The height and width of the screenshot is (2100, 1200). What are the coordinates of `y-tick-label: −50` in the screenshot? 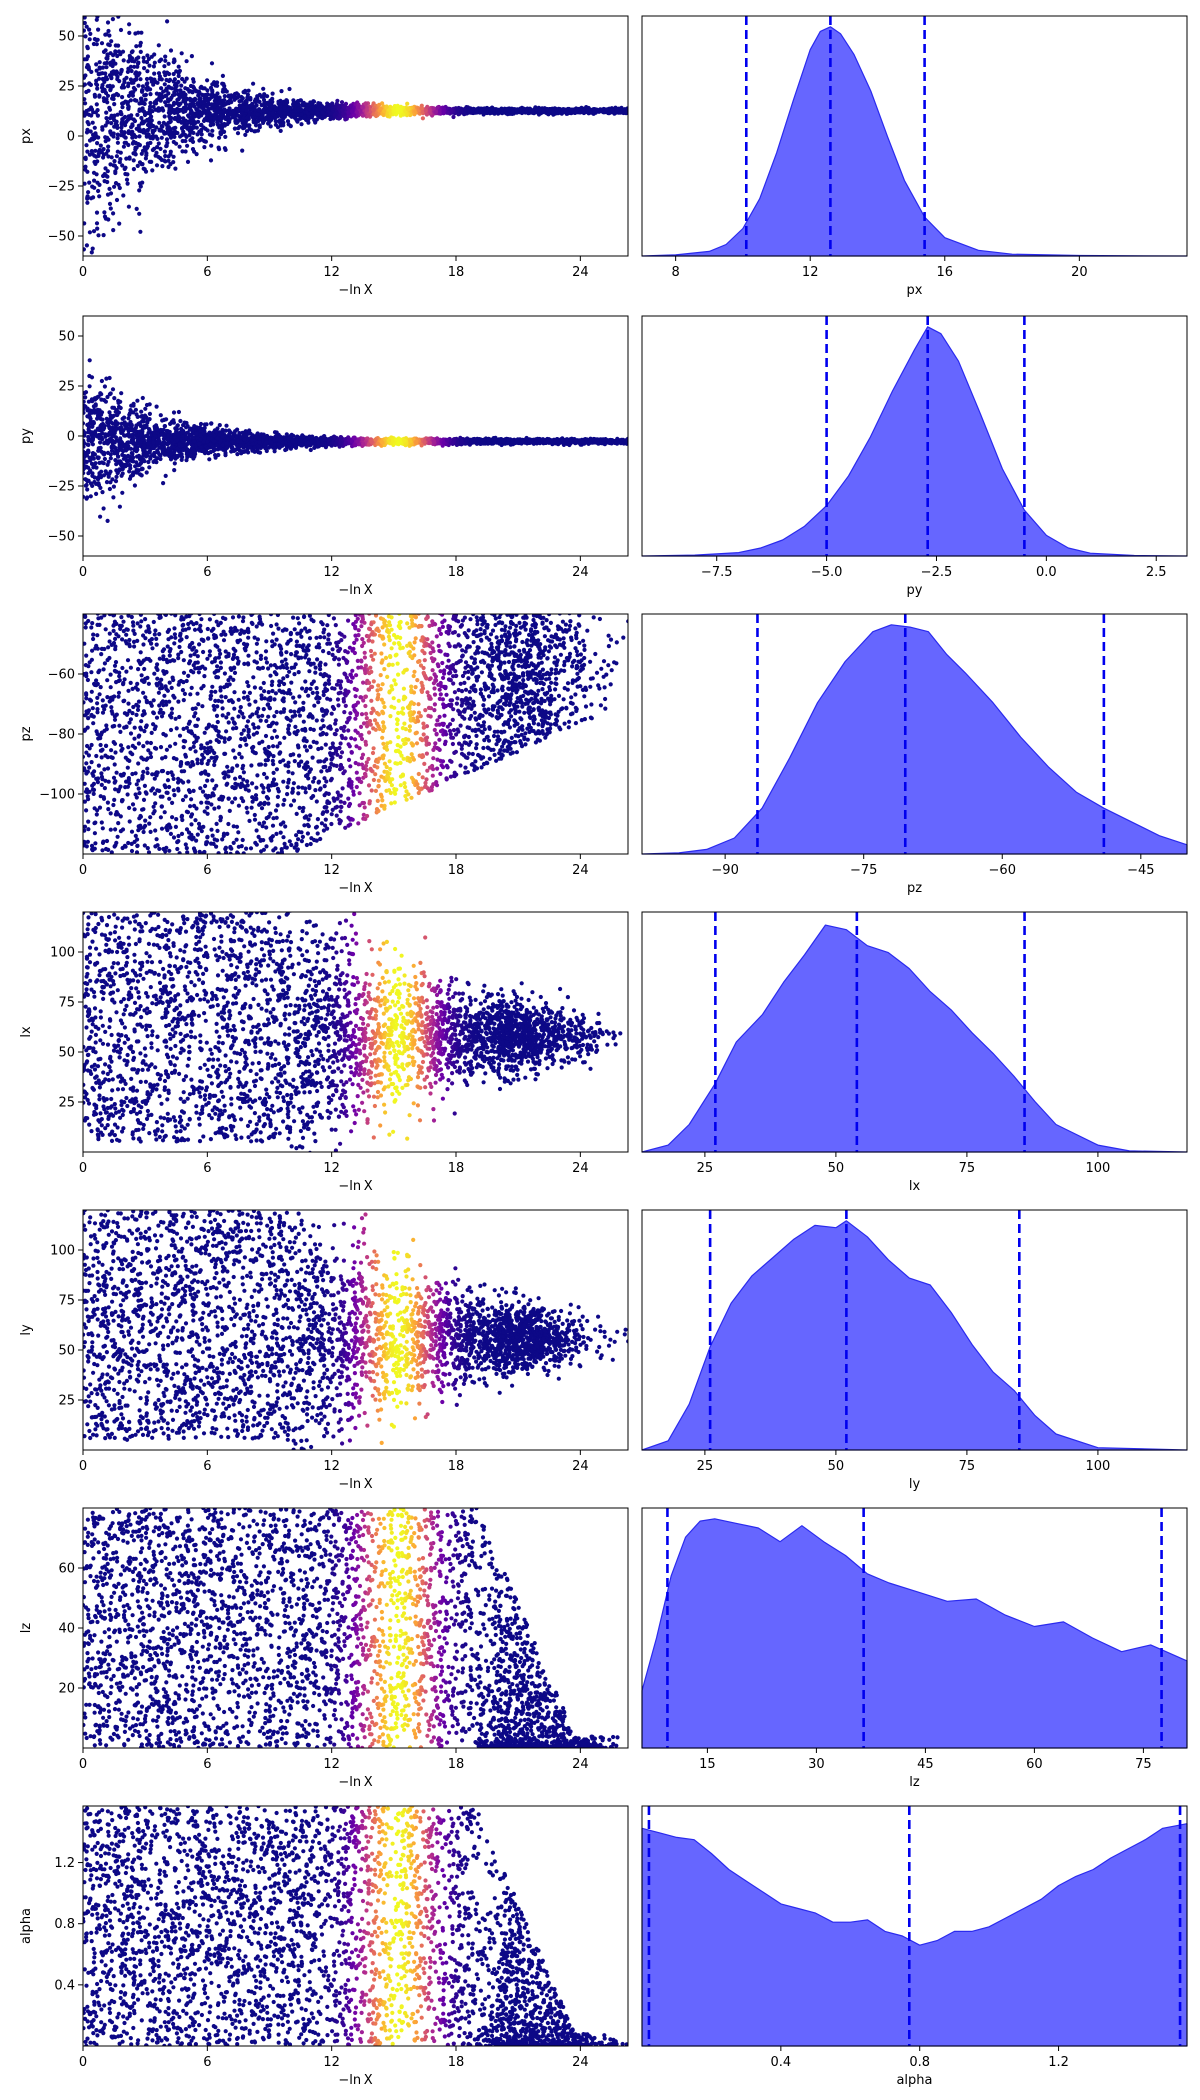 It's located at (61, 237).